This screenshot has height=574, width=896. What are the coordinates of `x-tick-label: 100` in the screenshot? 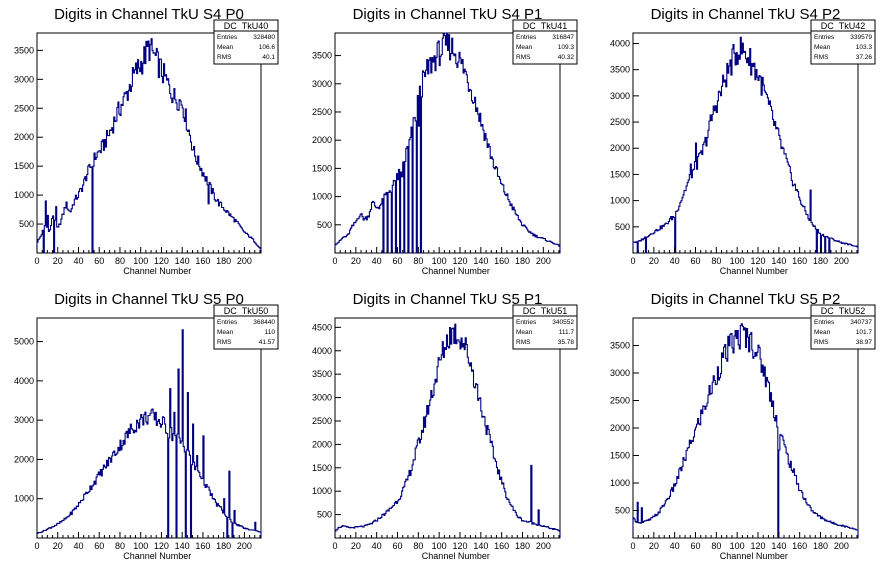 It's located at (140, 546).